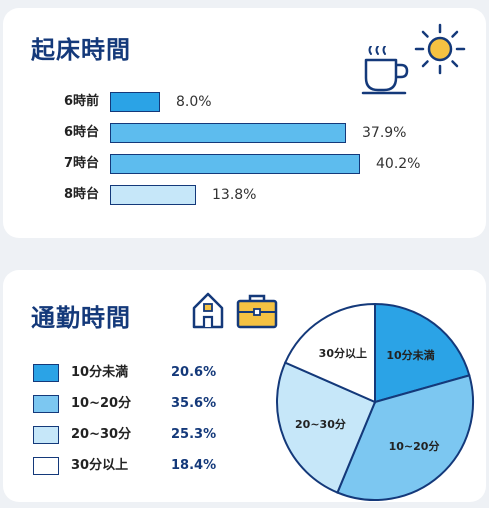 The image size is (489, 508). What do you see at coordinates (81, 318) in the screenshot?
I see `commute-time-title: 通勤時間` at bounding box center [81, 318].